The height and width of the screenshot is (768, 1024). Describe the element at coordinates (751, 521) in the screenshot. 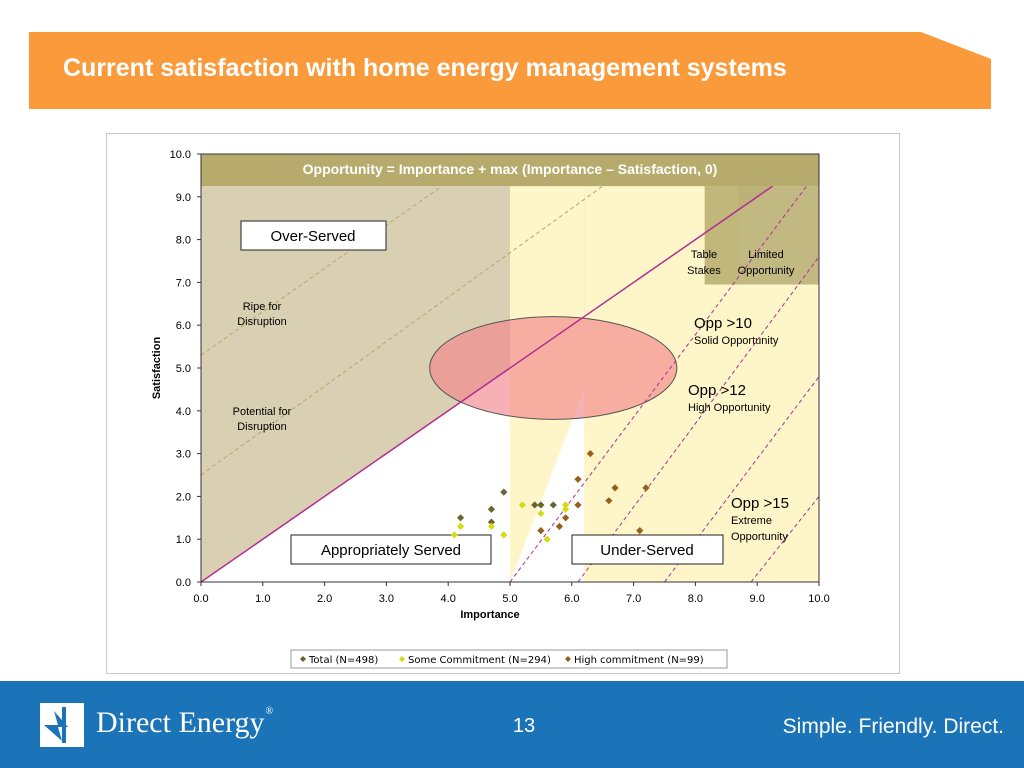

I see `opp15-subtitle-line1: Extreme` at that location.